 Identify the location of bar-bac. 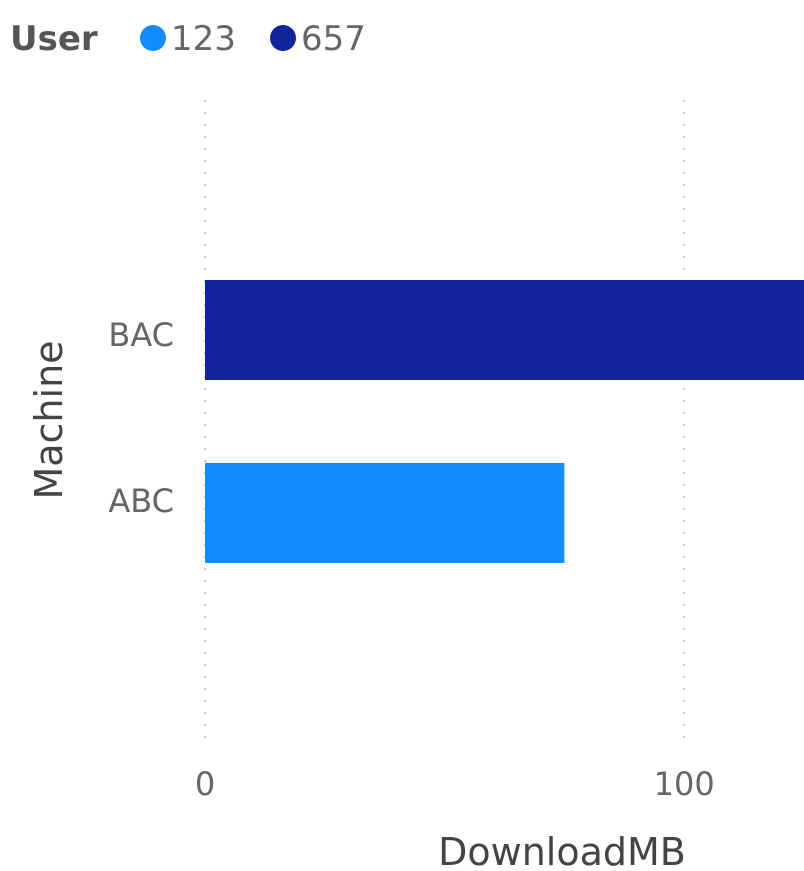
(504, 330).